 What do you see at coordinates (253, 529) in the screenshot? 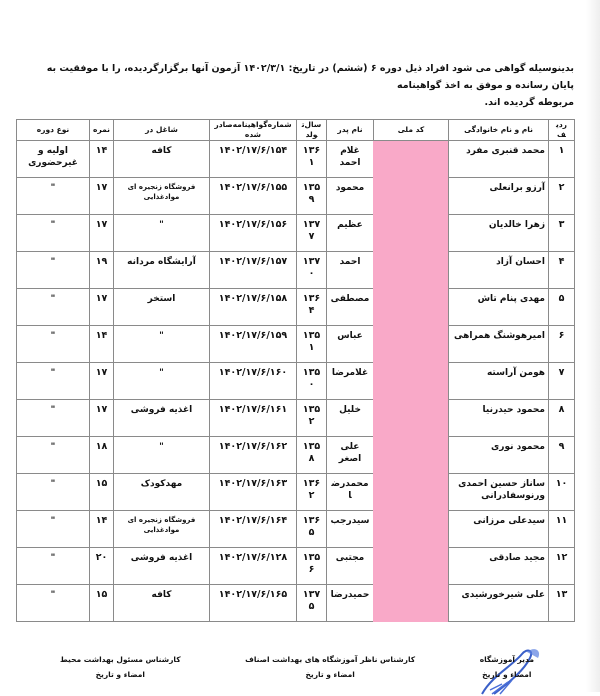
I see `cell-cert: ۱۴۰۲/۱۷/۶/۱۶۴` at bounding box center [253, 529].